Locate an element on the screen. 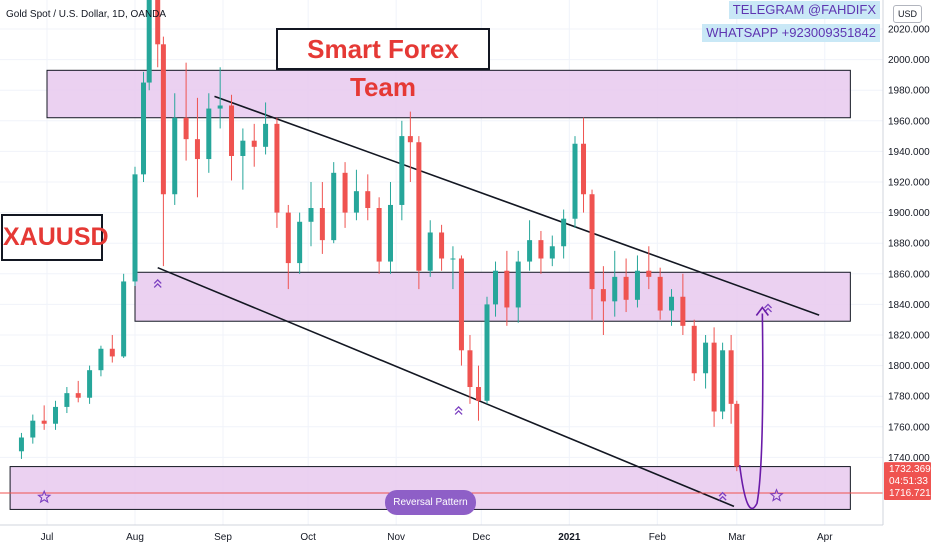 The image size is (932, 550). reversal-arrow-group is located at coordinates (753, 408).